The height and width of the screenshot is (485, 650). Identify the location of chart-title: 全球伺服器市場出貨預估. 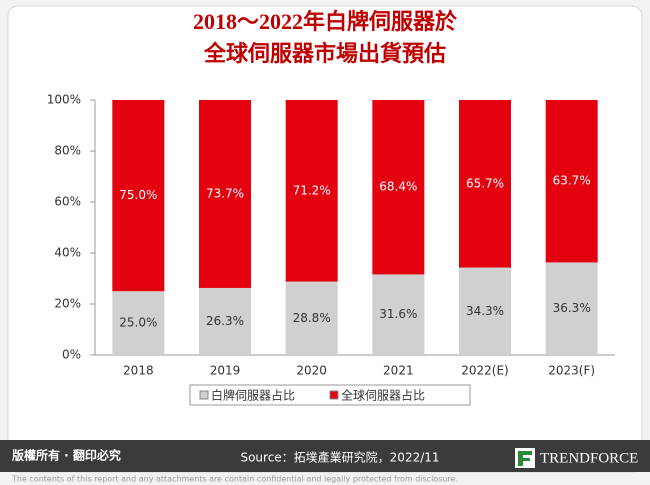
(324, 53).